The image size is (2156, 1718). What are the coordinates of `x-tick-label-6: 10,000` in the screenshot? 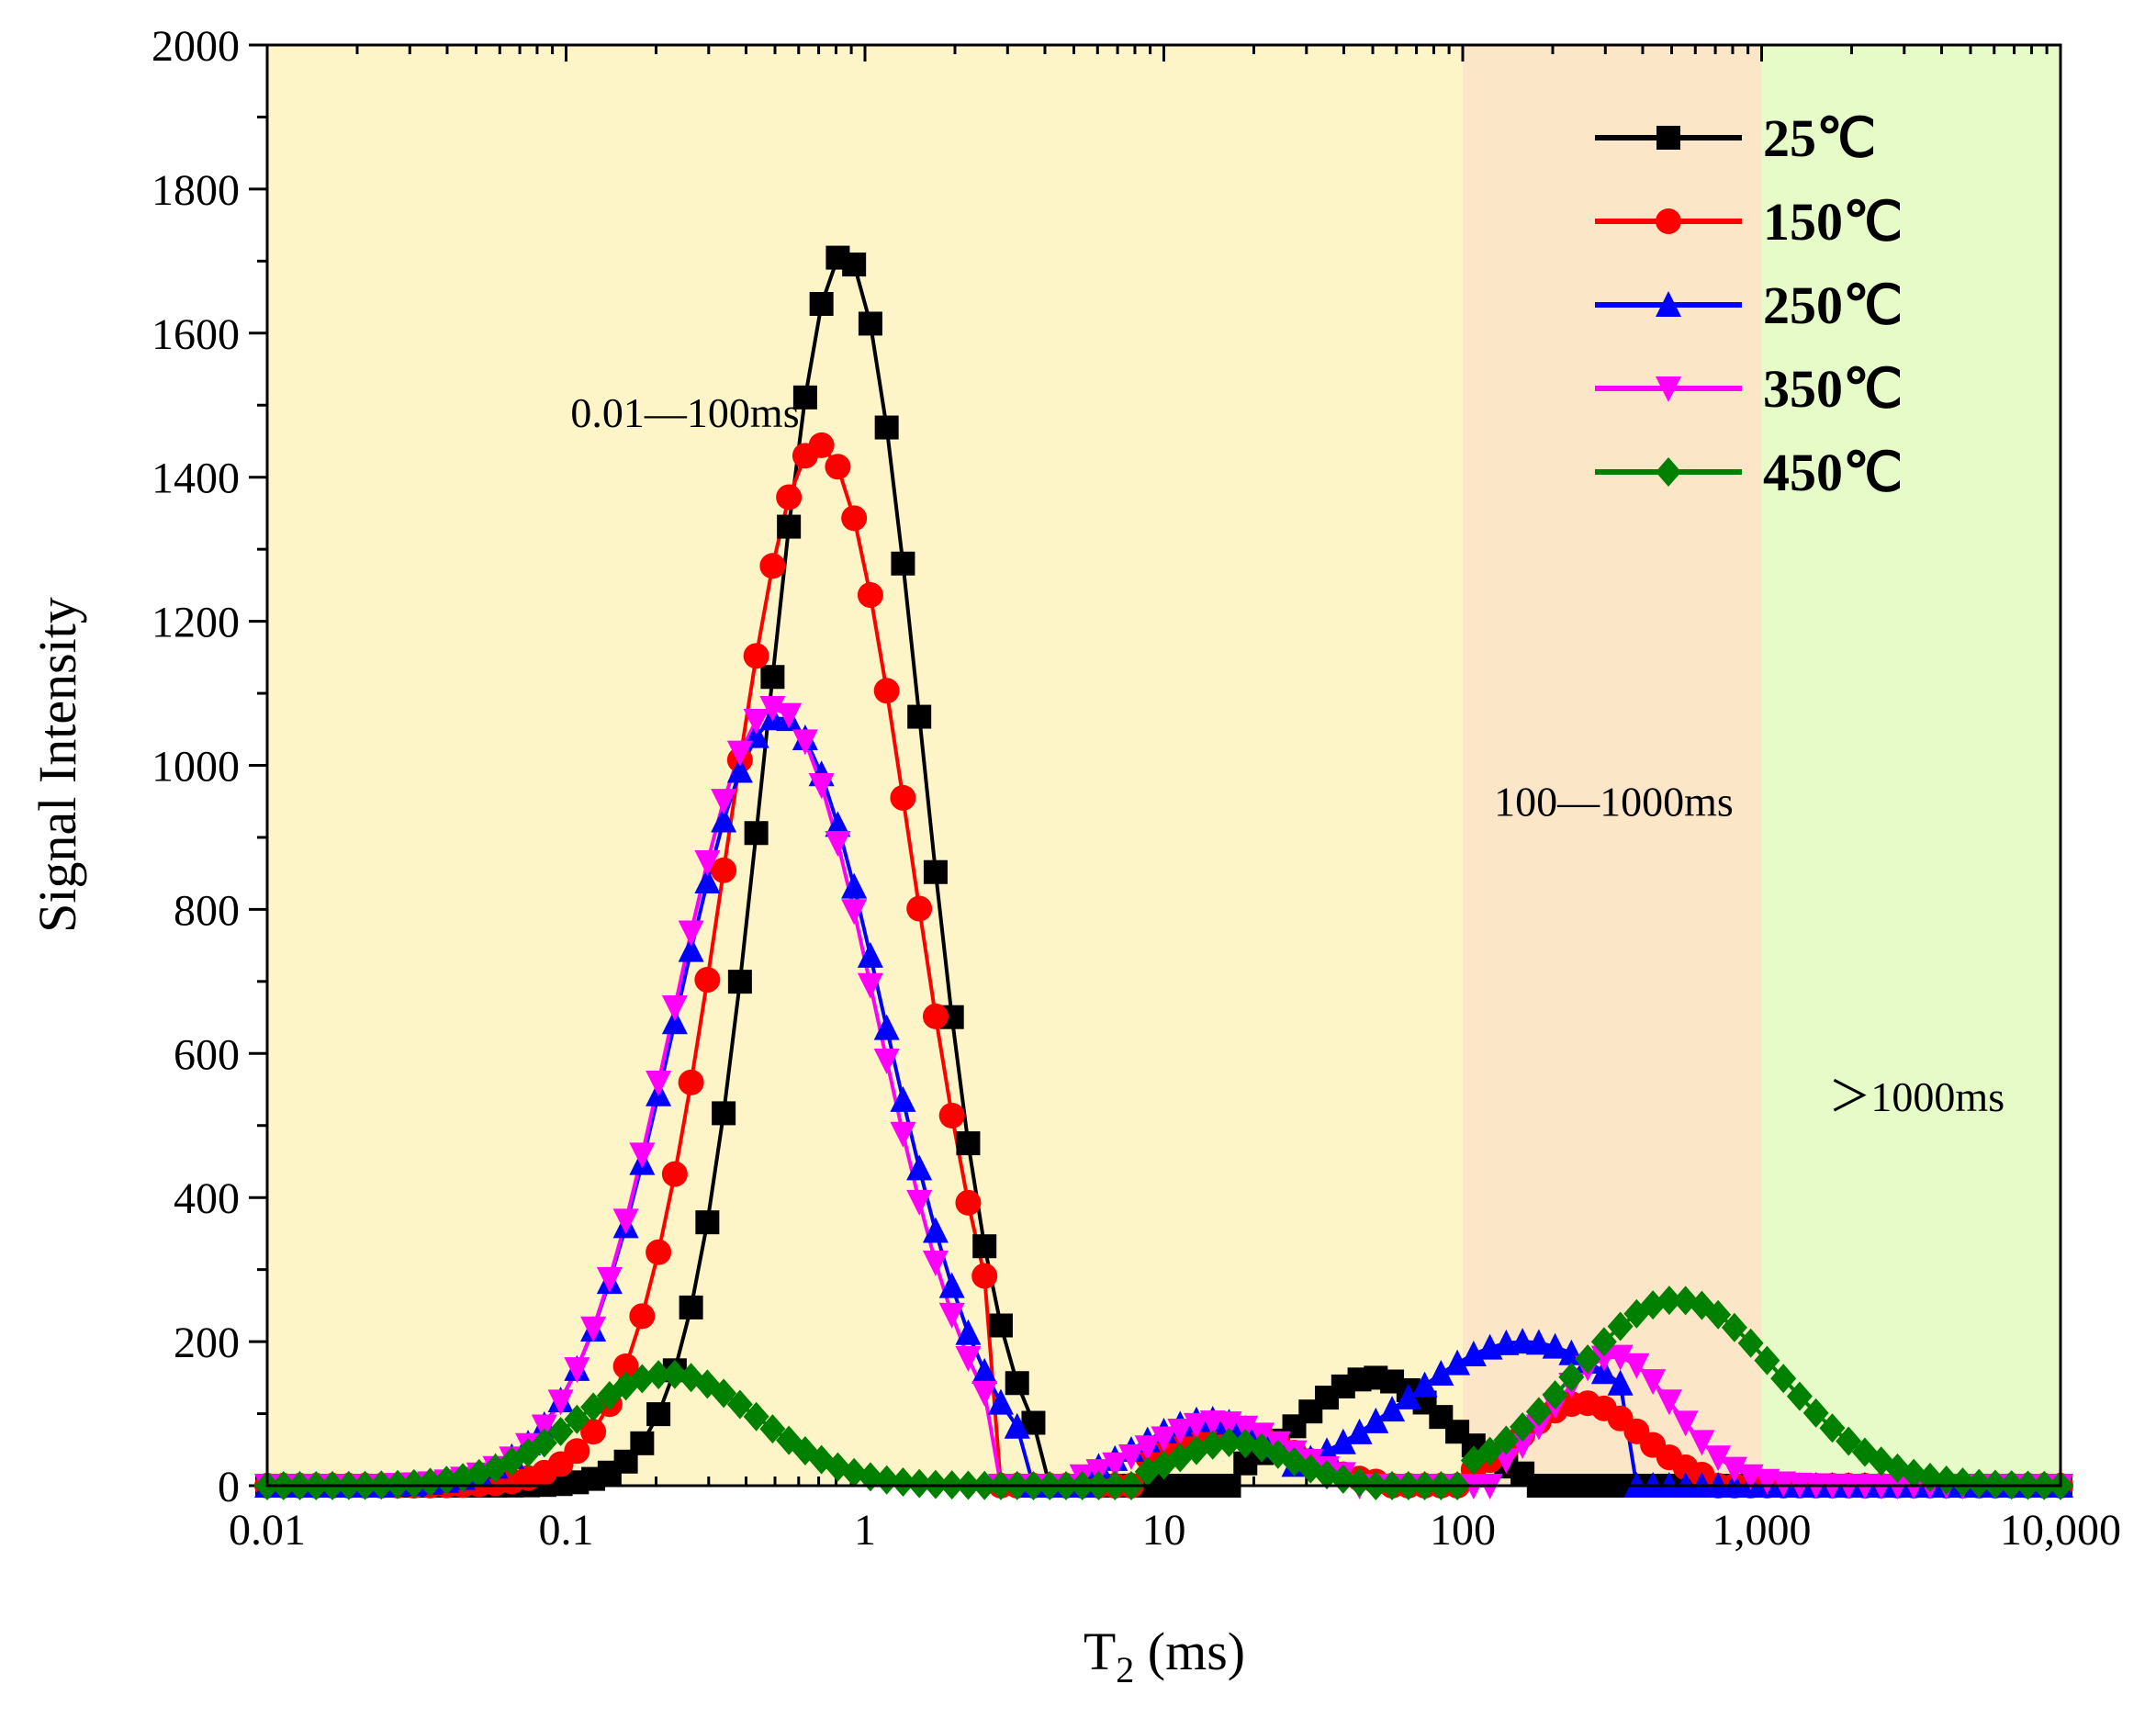 It's located at (2060, 1530).